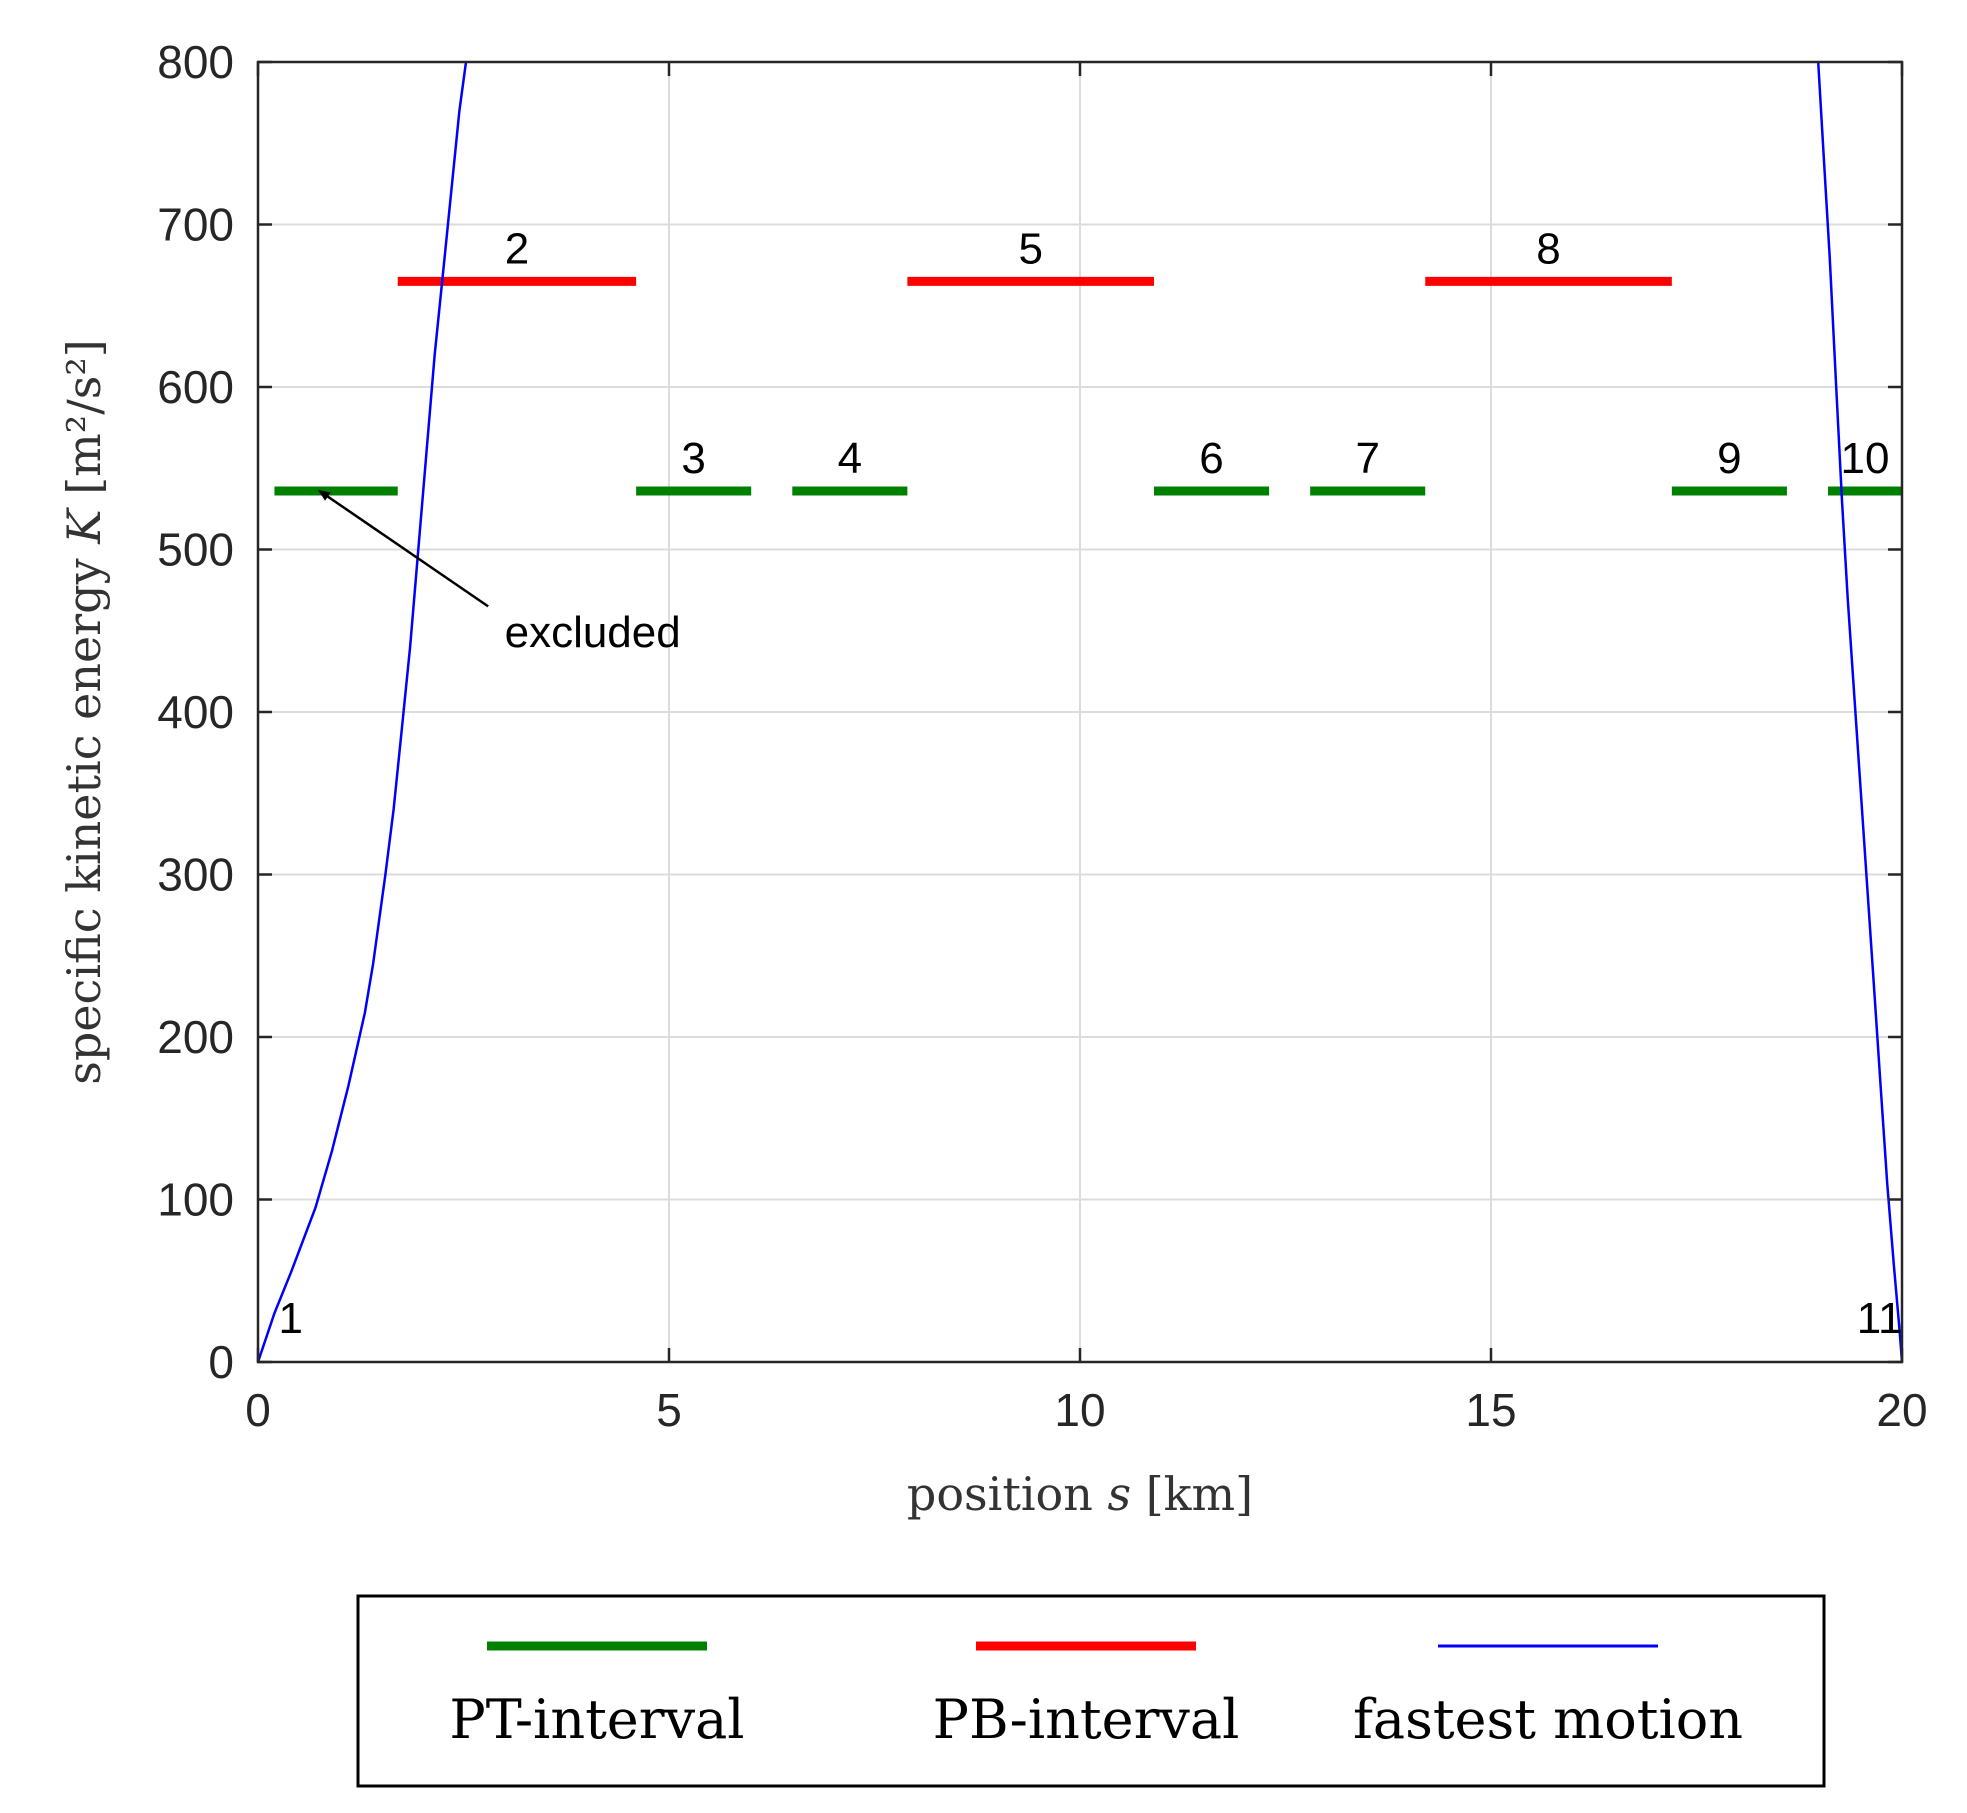  What do you see at coordinates (1367, 458) in the screenshot?
I see `segment-label: 7` at bounding box center [1367, 458].